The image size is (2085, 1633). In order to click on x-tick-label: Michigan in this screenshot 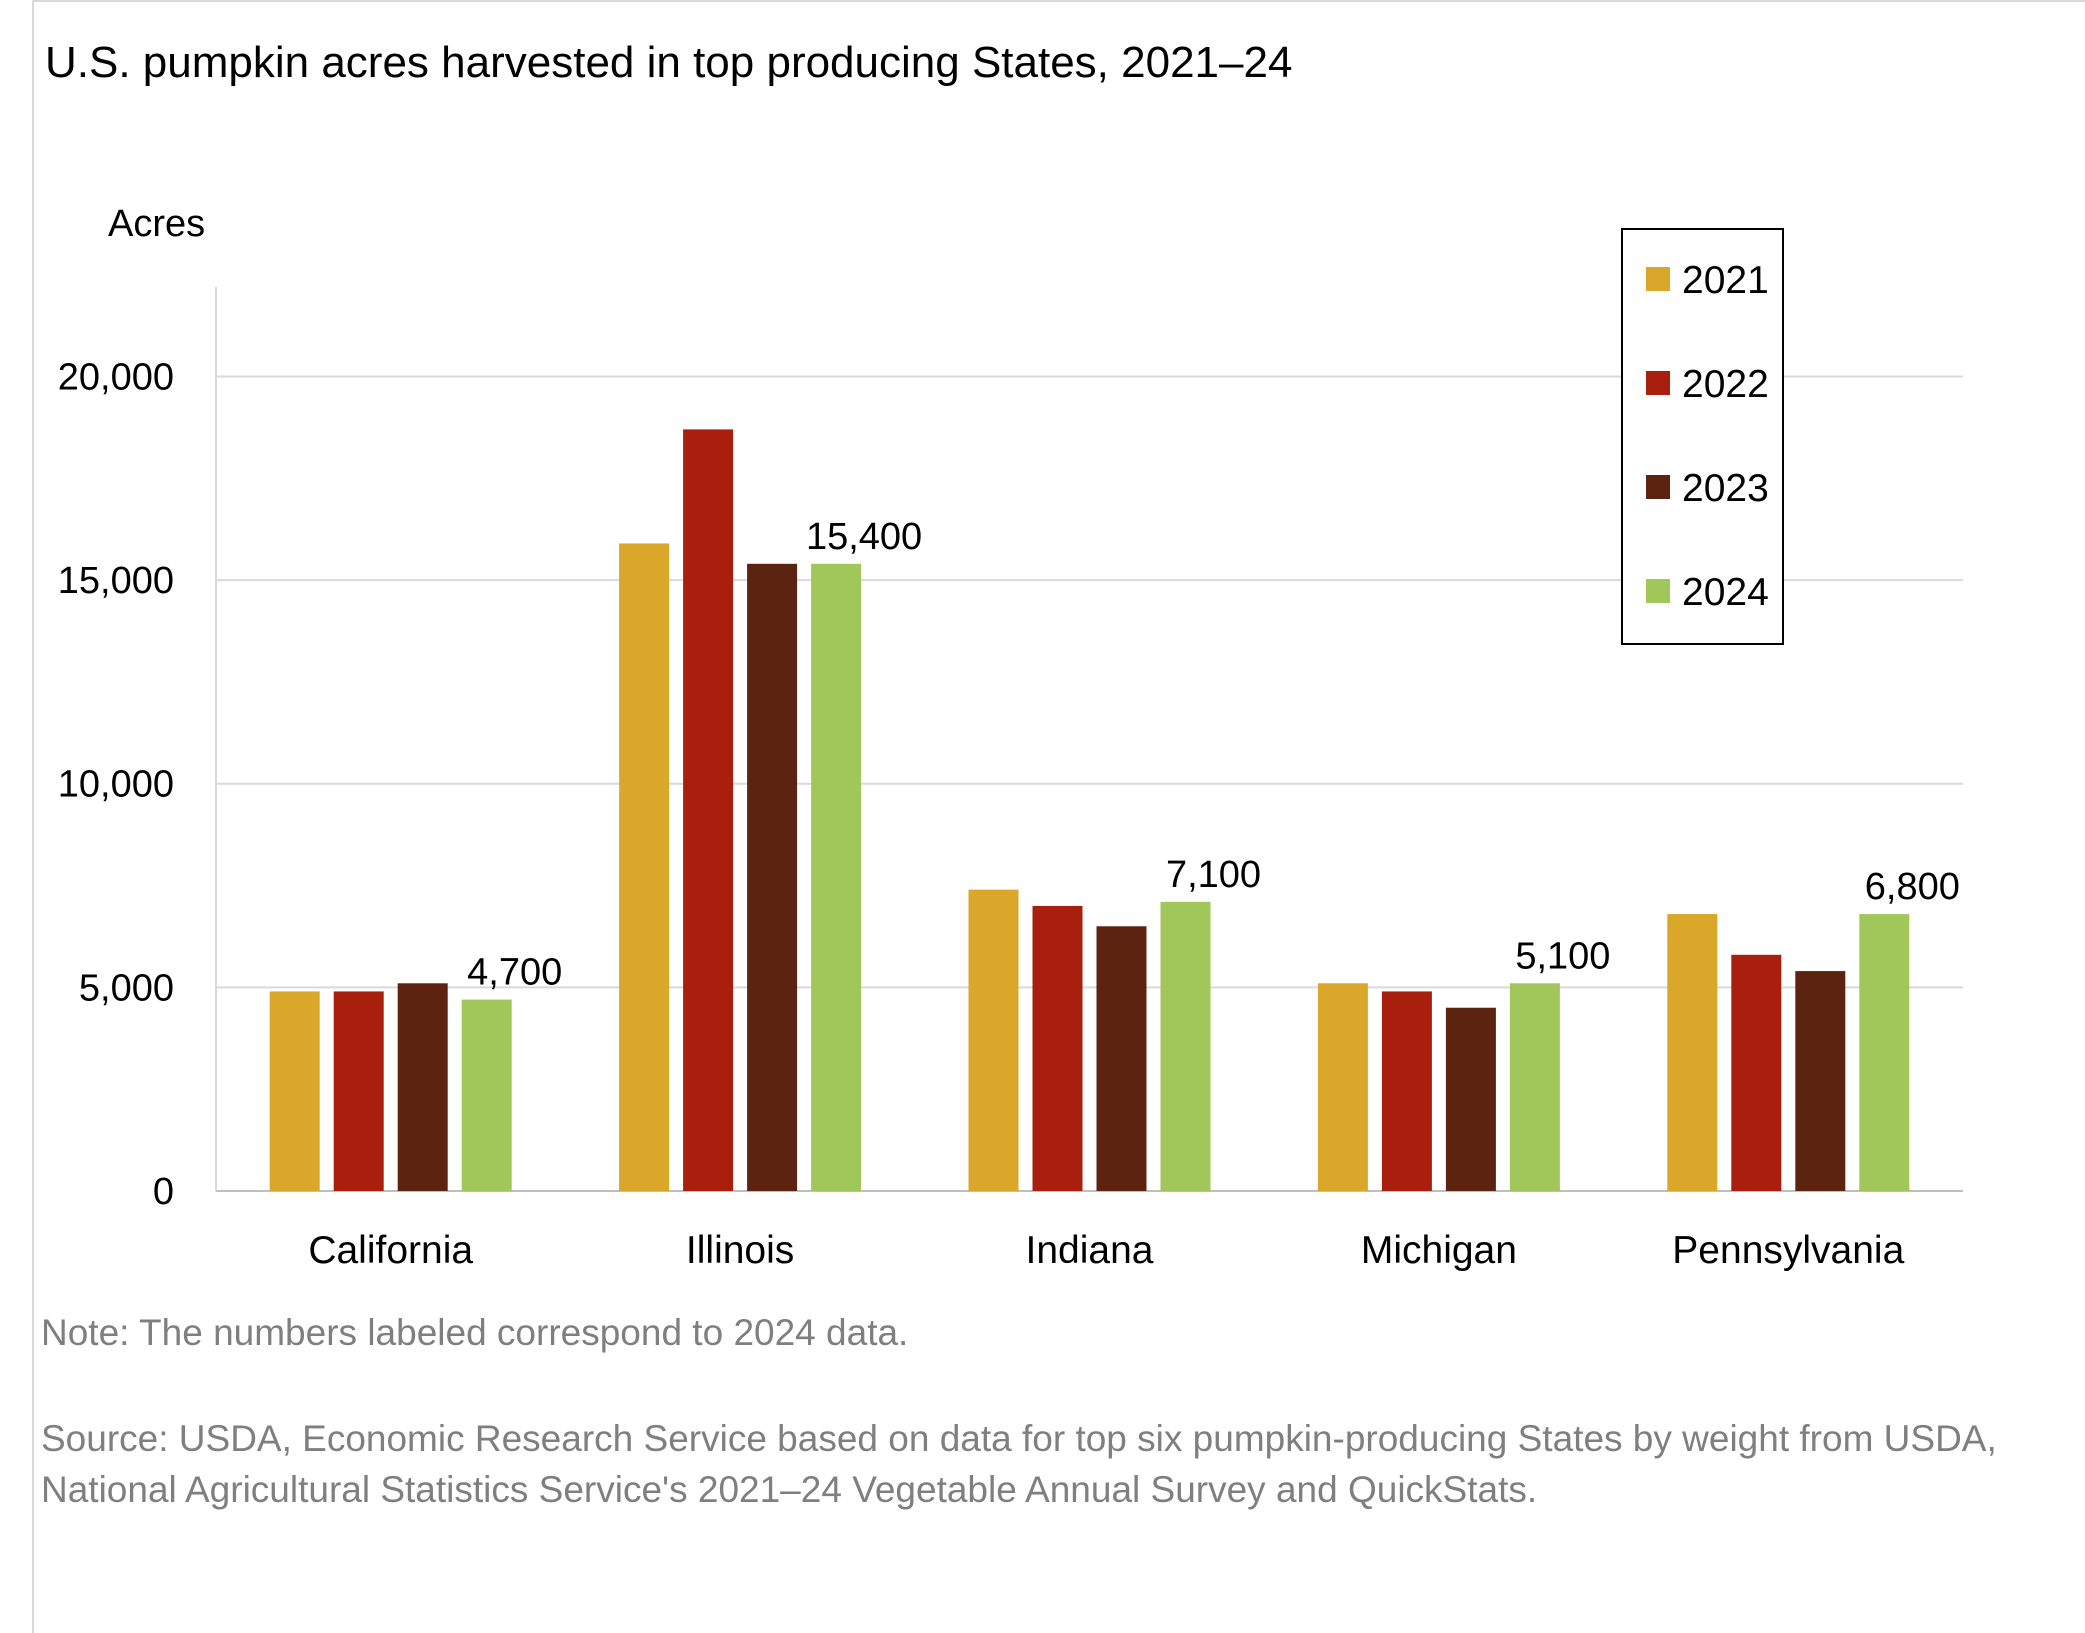, I will do `click(1439, 1250)`.